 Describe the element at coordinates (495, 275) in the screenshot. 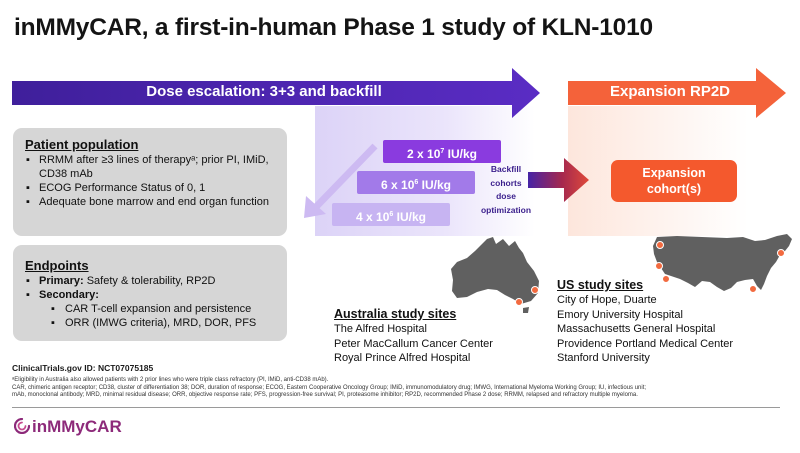

I see `australia-map-icon` at that location.